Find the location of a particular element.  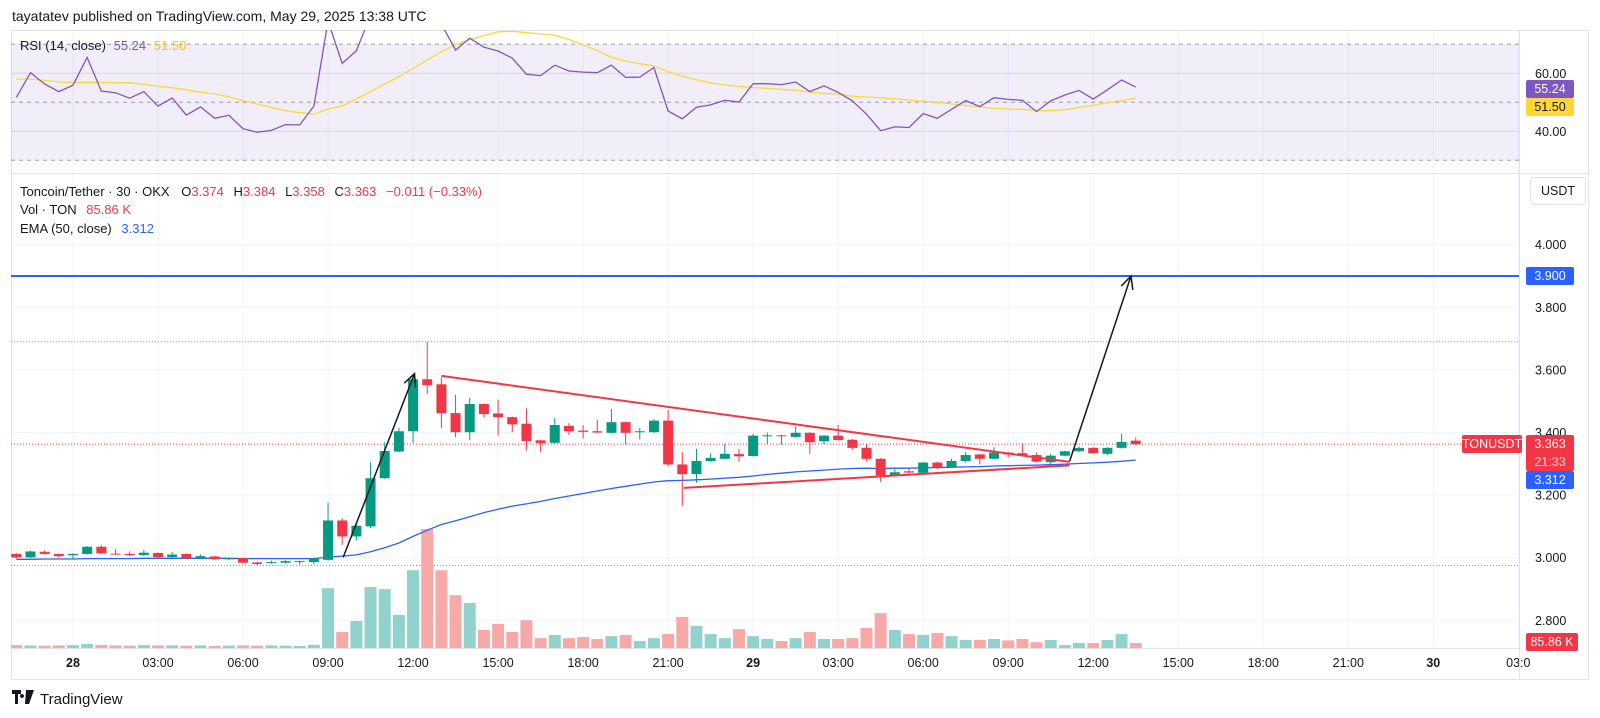

tradingview-logo: TradingView is located at coordinates (67, 699).